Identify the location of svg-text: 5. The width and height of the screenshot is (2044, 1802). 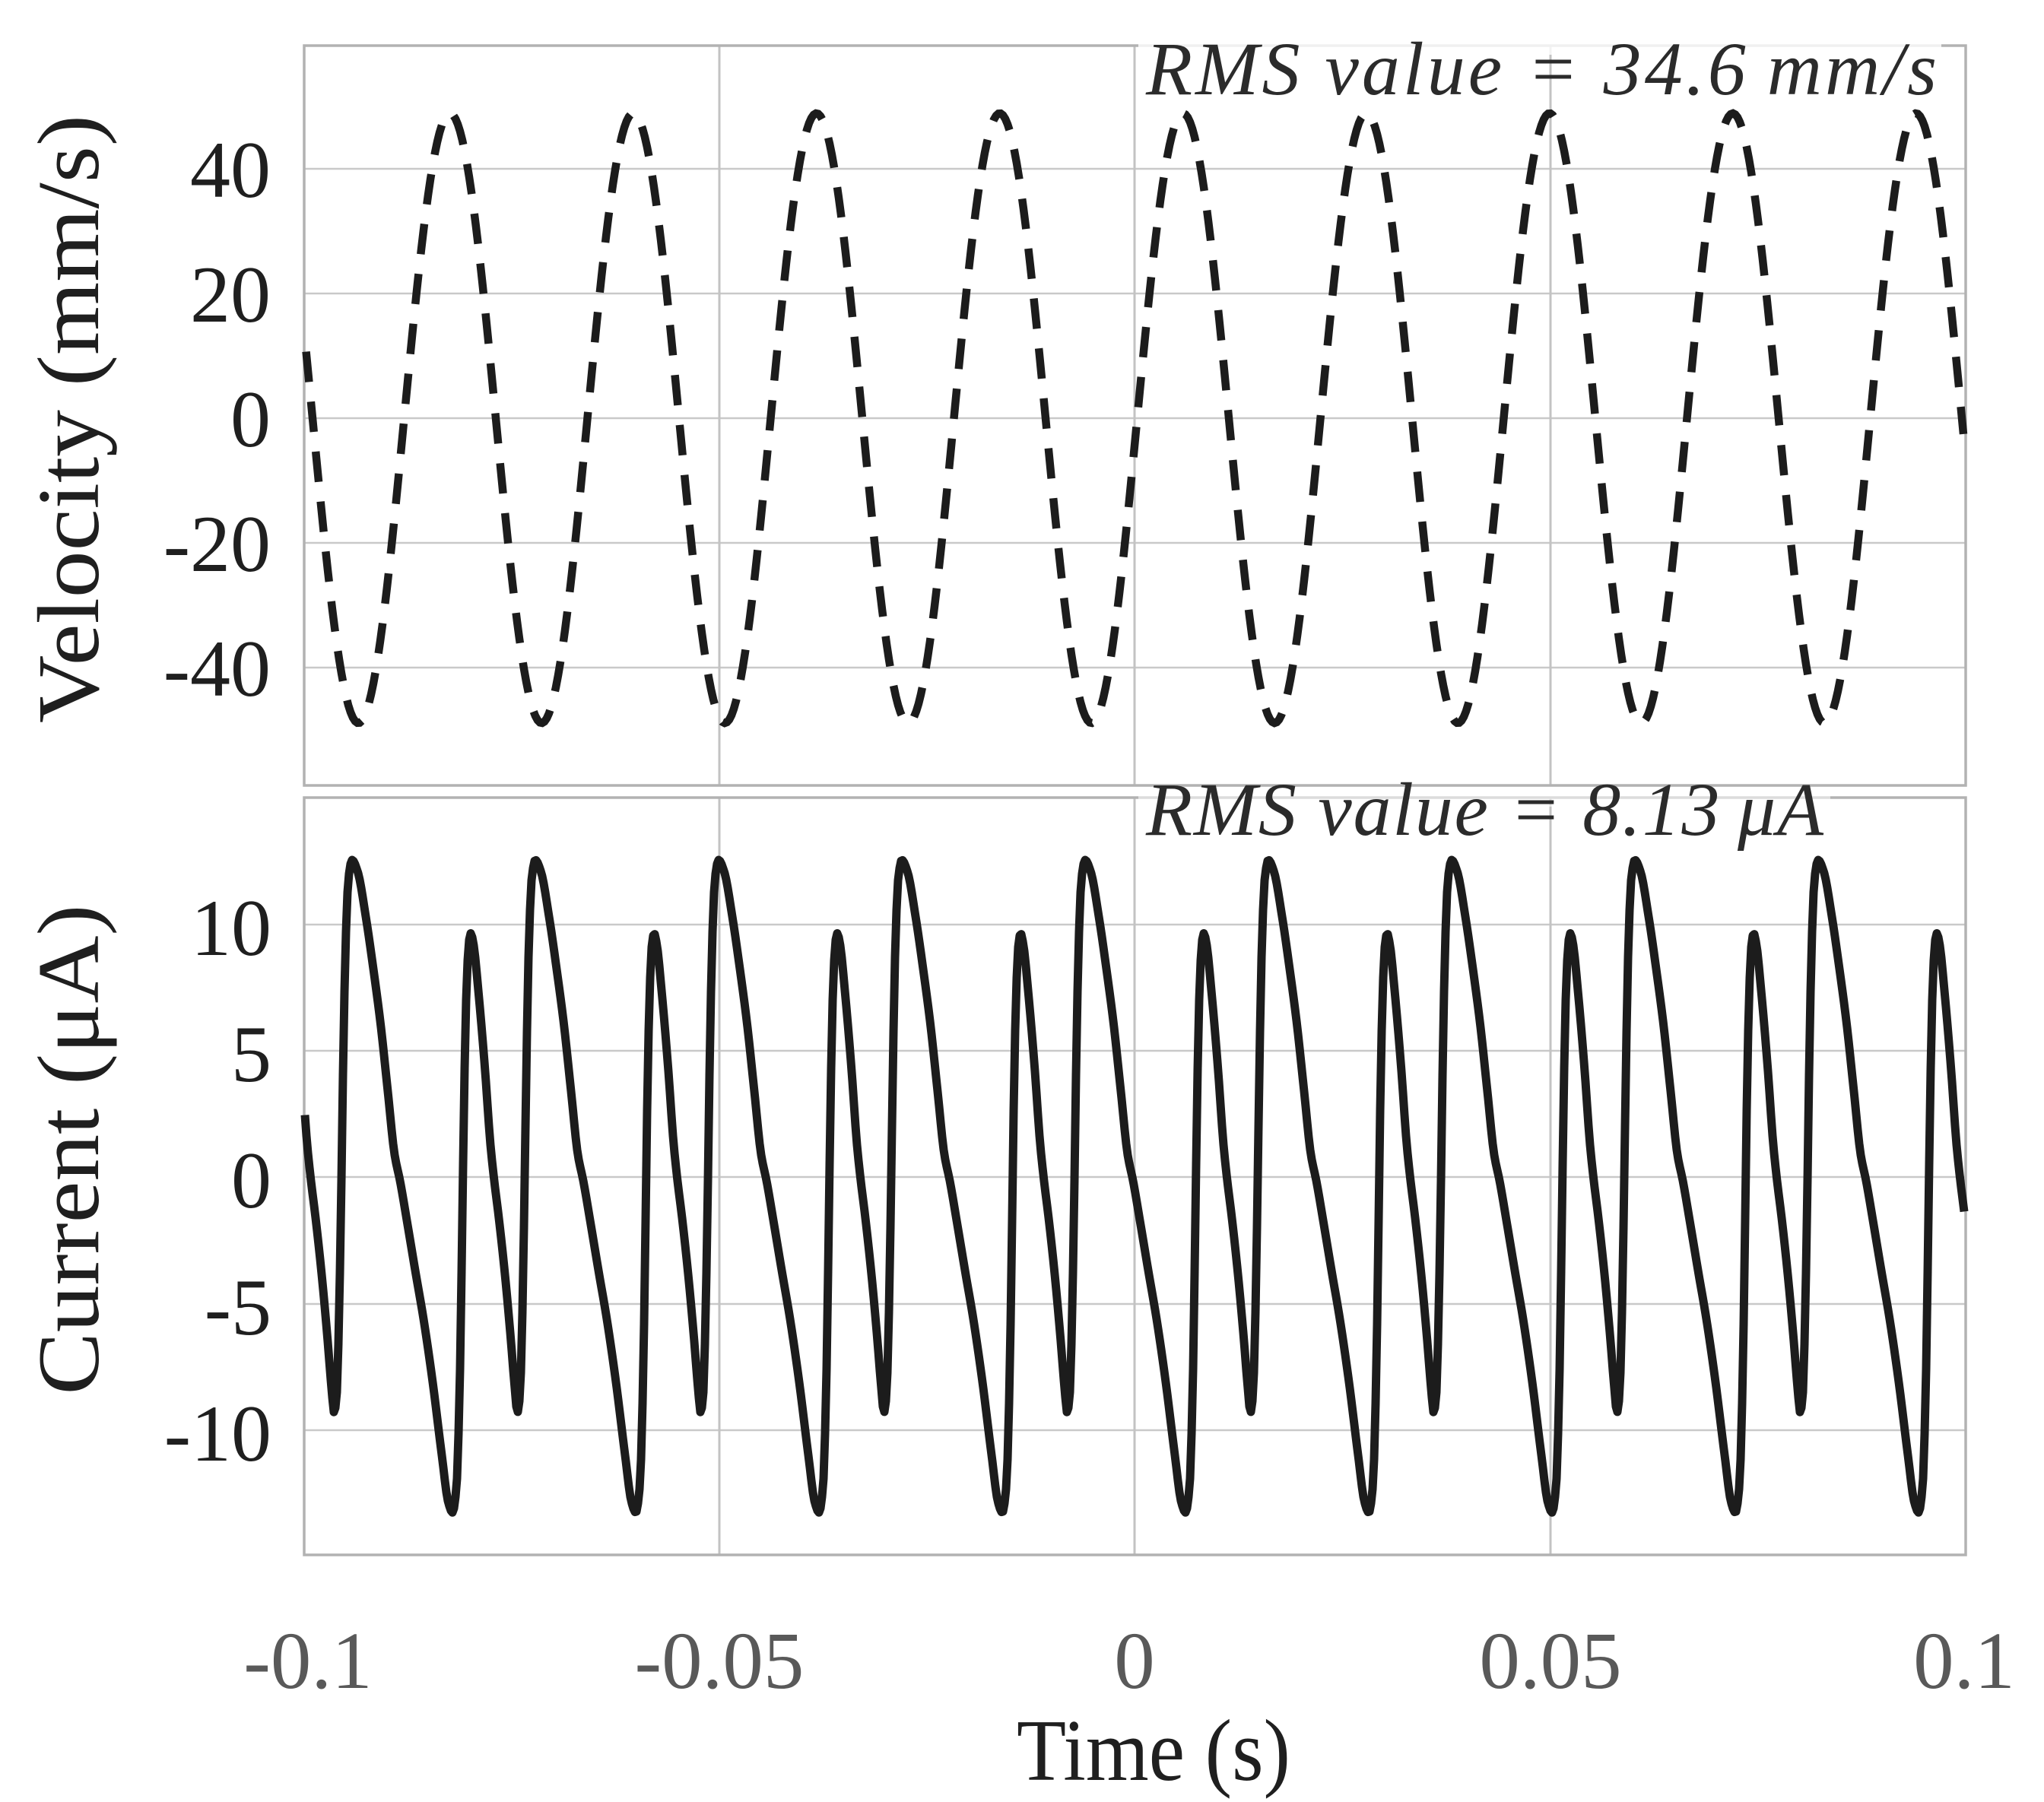
(251, 1054).